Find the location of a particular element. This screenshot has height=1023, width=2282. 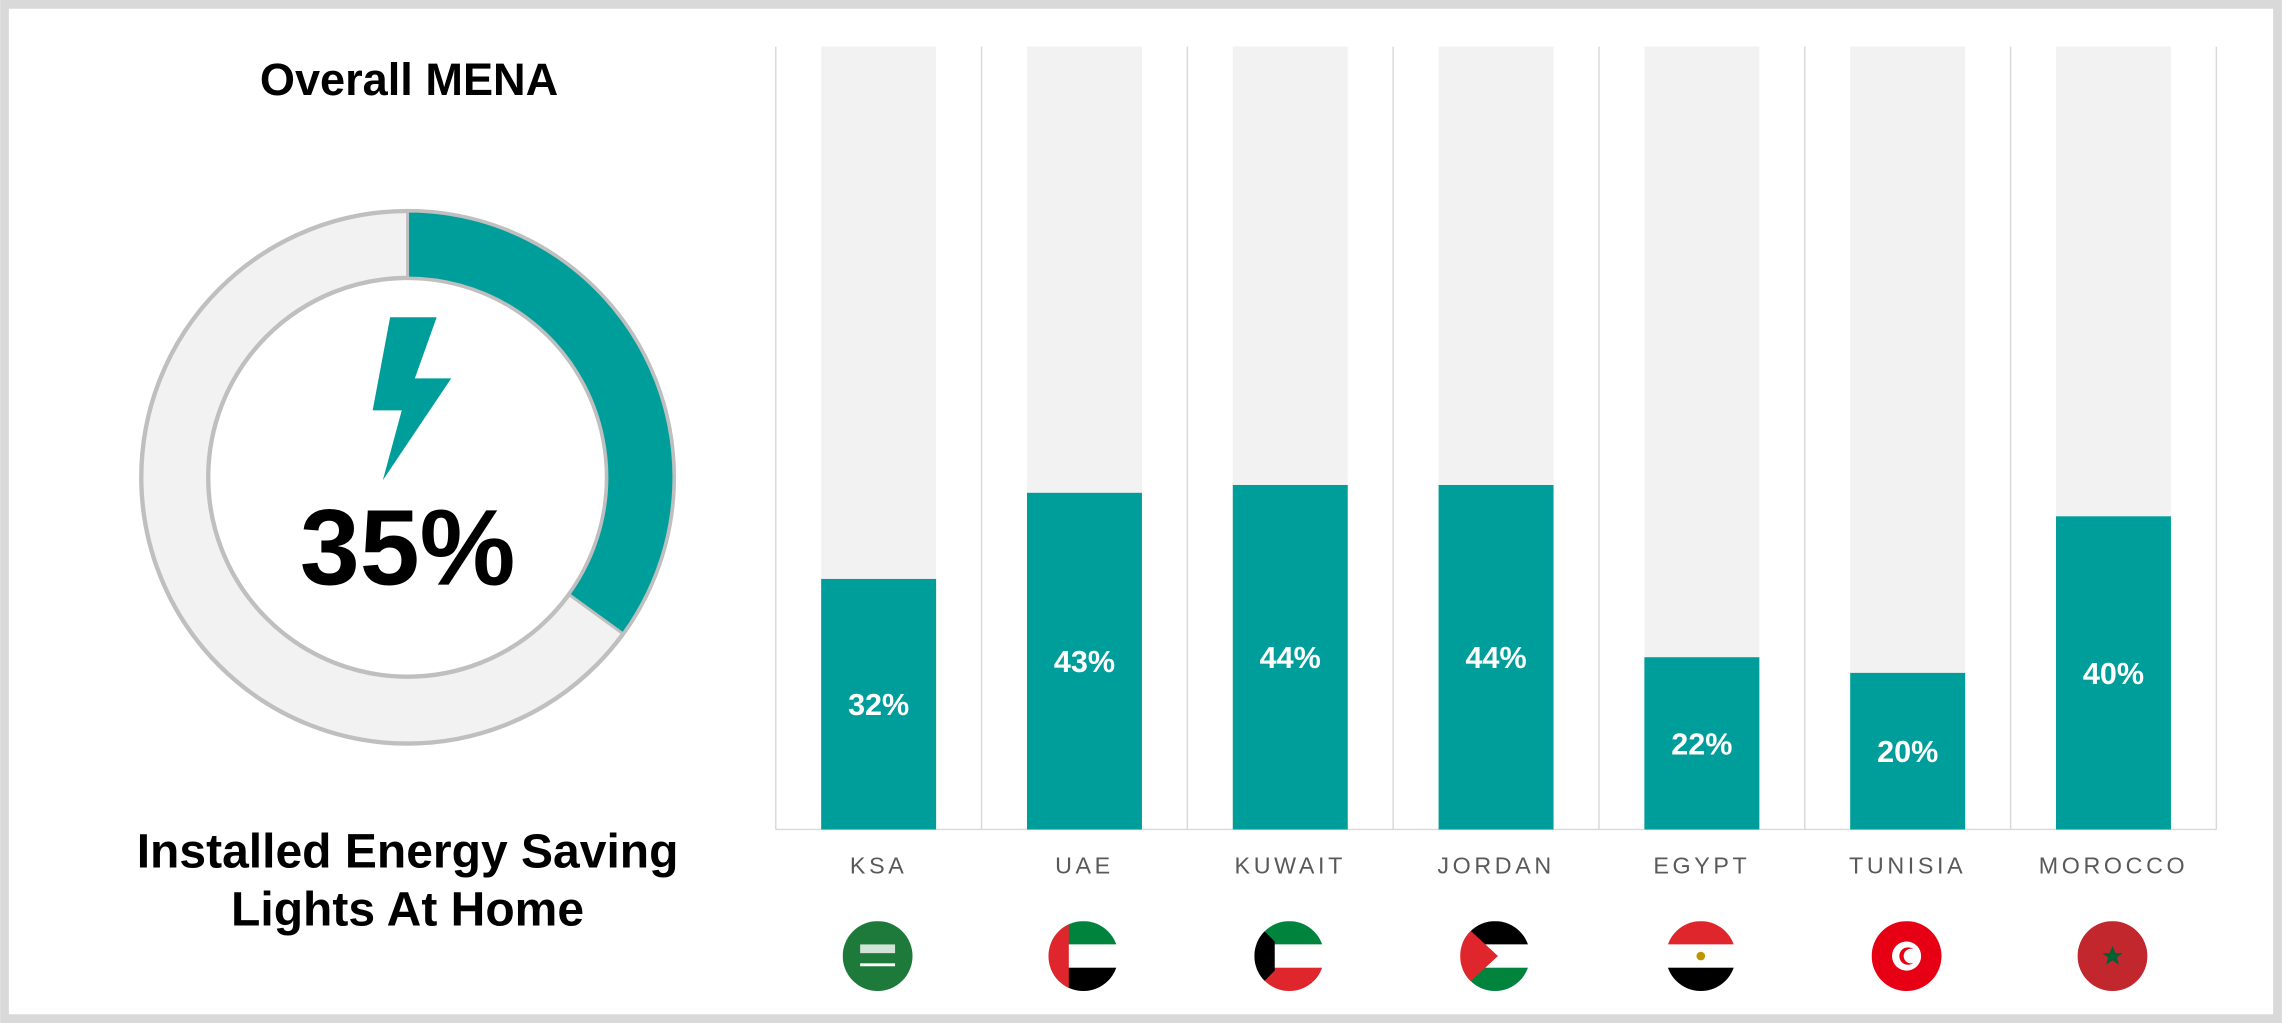

flag-kuwait is located at coordinates (1289, 956).